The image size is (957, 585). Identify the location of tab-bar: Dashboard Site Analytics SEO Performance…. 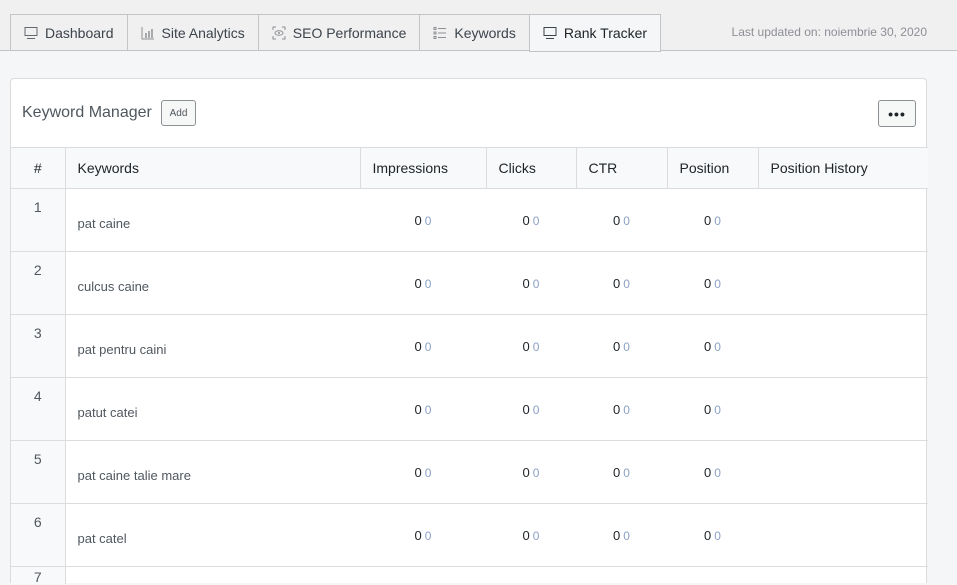
(336, 33).